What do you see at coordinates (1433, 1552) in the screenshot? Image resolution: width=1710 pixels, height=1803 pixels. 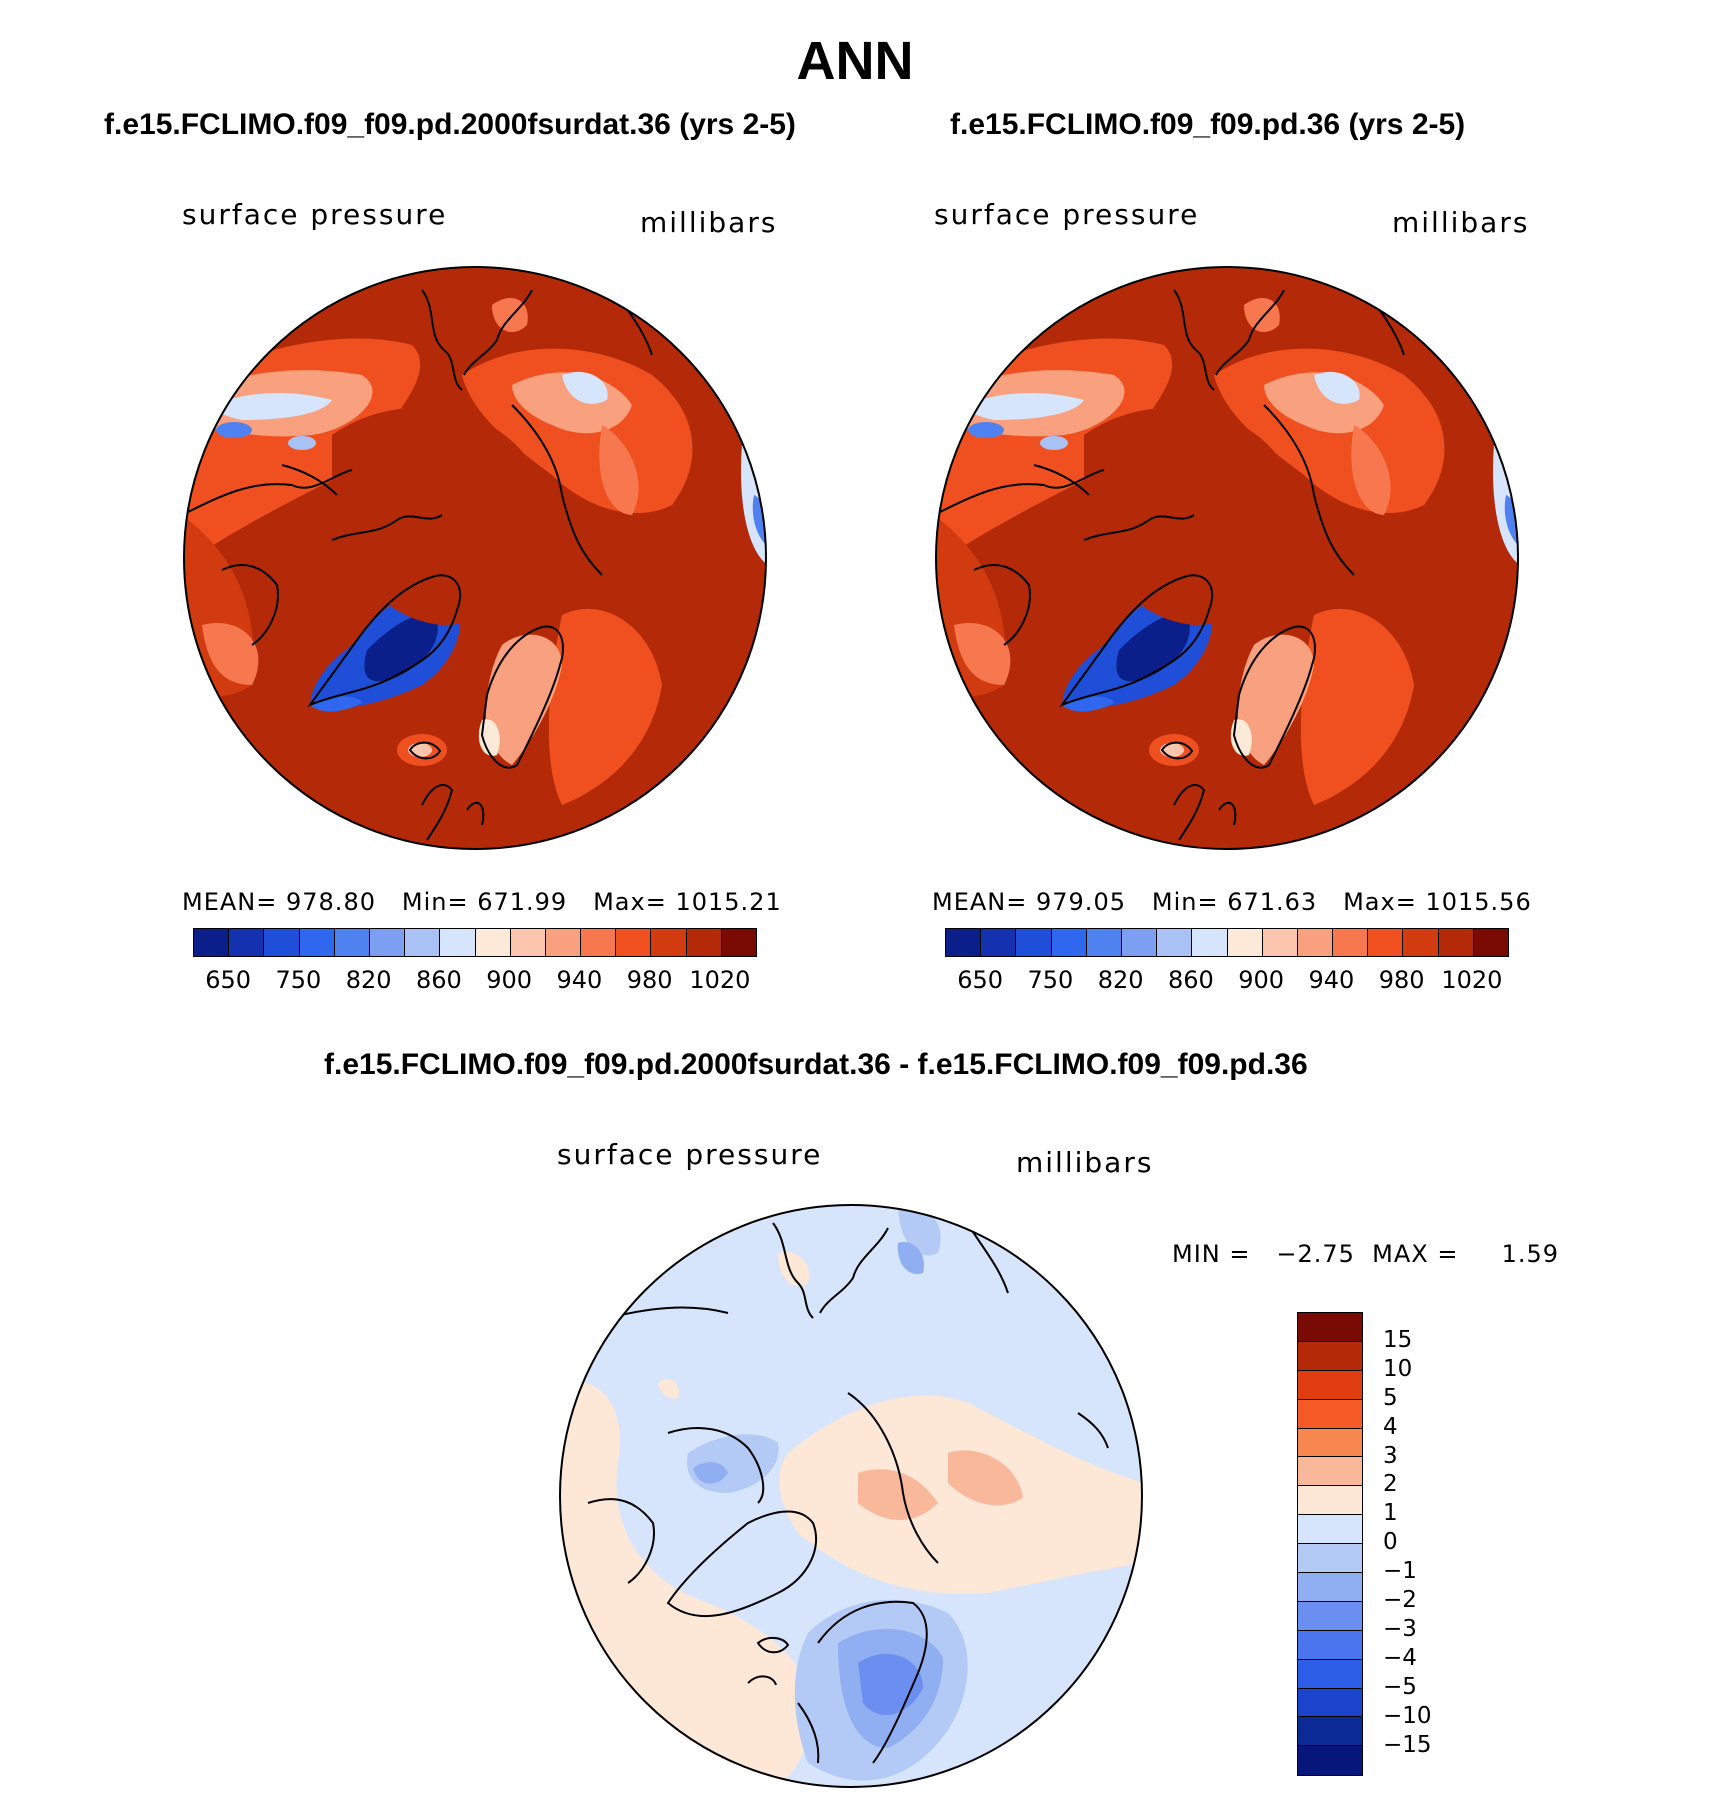 I see `diff-colorbar-ticks: 15 10 5 4 3 2 1 0 −1 −2 −3 −4 −5 −10 −15` at bounding box center [1433, 1552].